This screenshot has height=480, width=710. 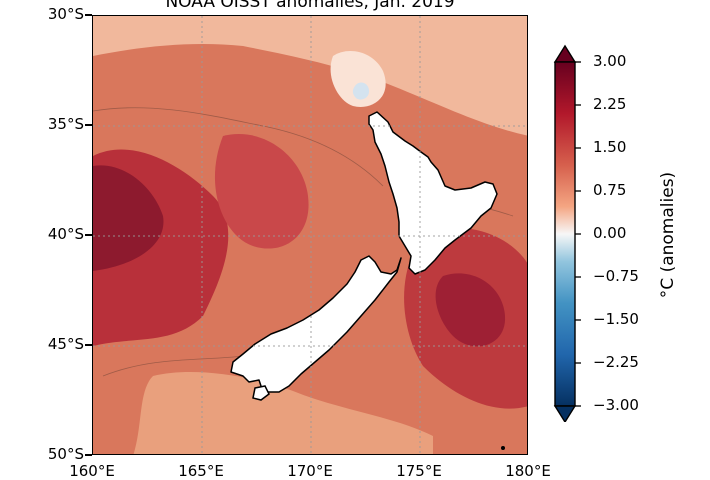 I want to click on latitude-tick-label: 35°S, so click(x=65, y=124).